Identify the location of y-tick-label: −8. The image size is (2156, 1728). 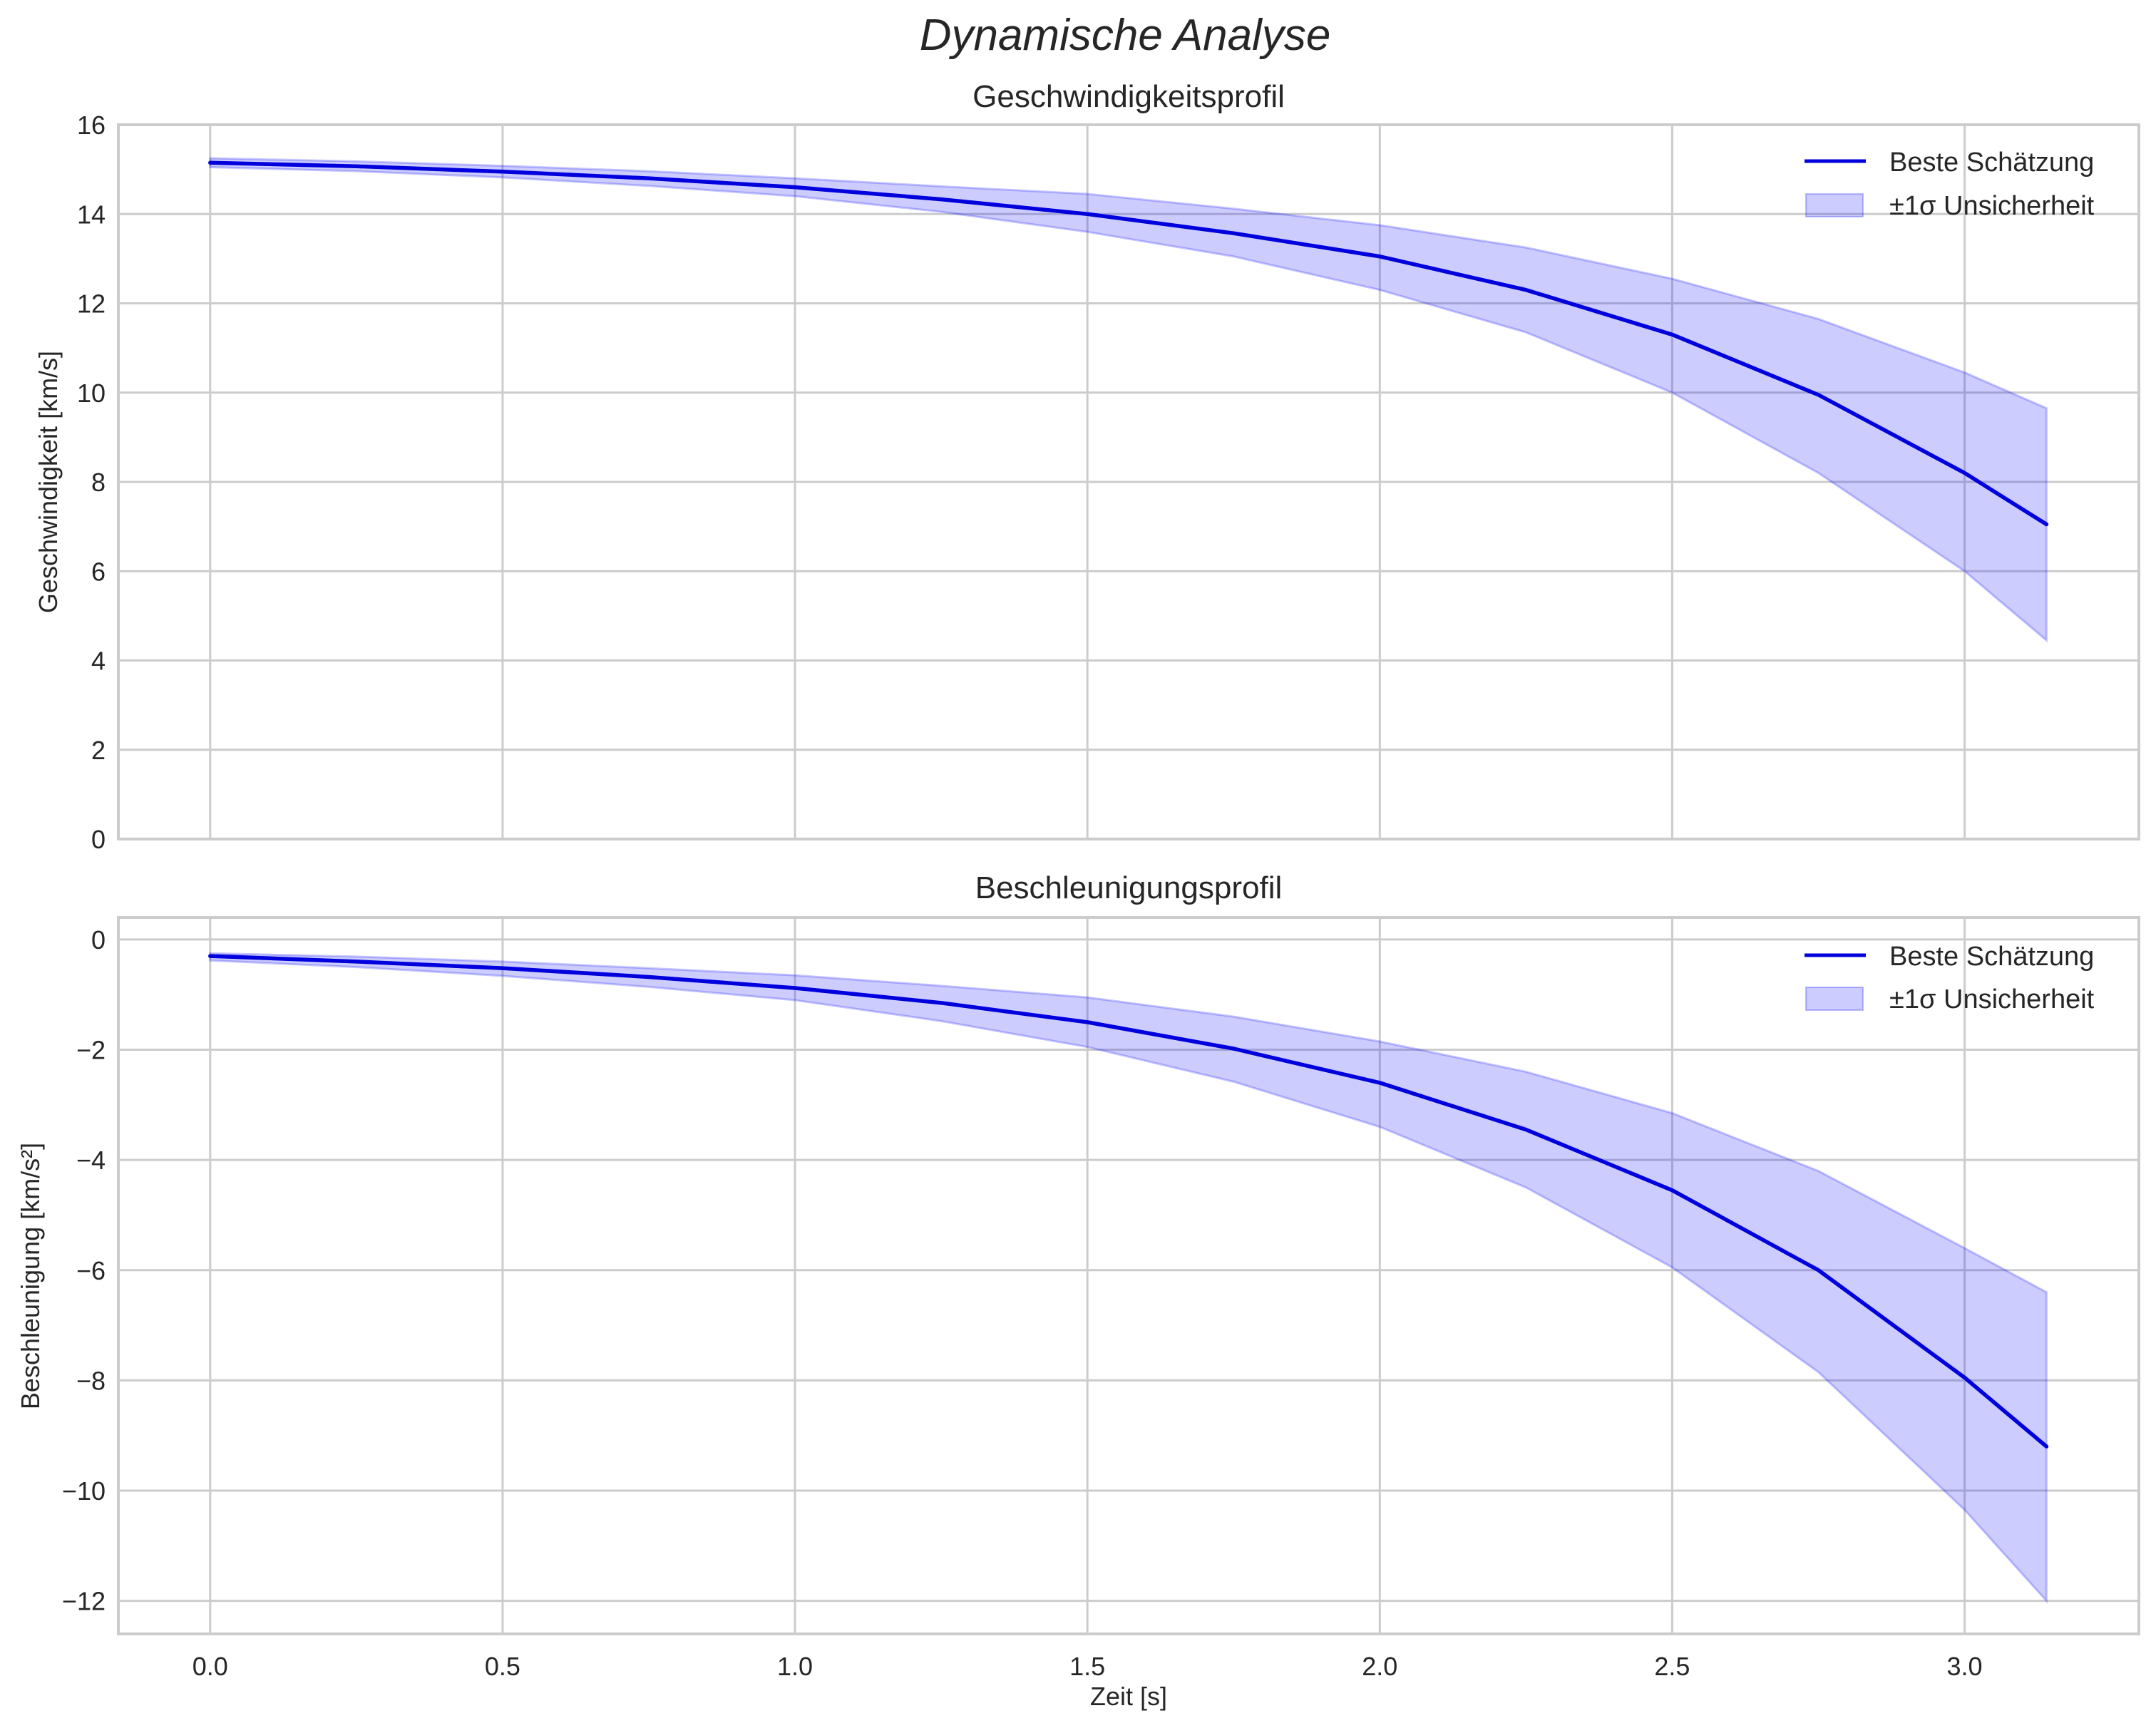
(91, 1380).